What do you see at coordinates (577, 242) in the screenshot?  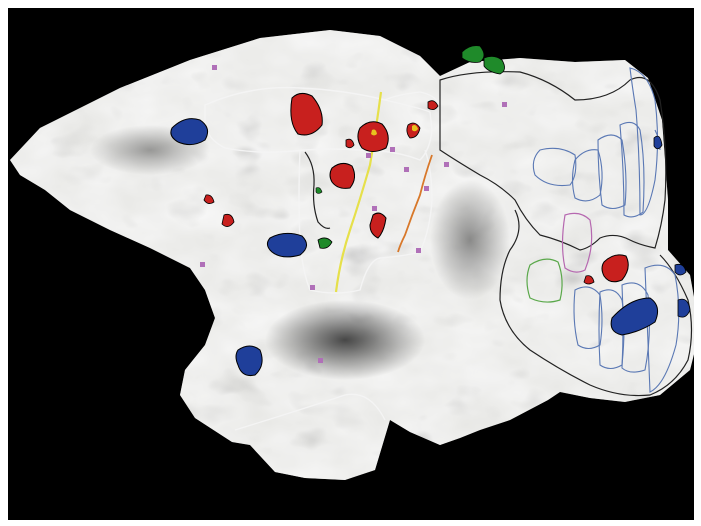 I see `magenta-roi` at bounding box center [577, 242].